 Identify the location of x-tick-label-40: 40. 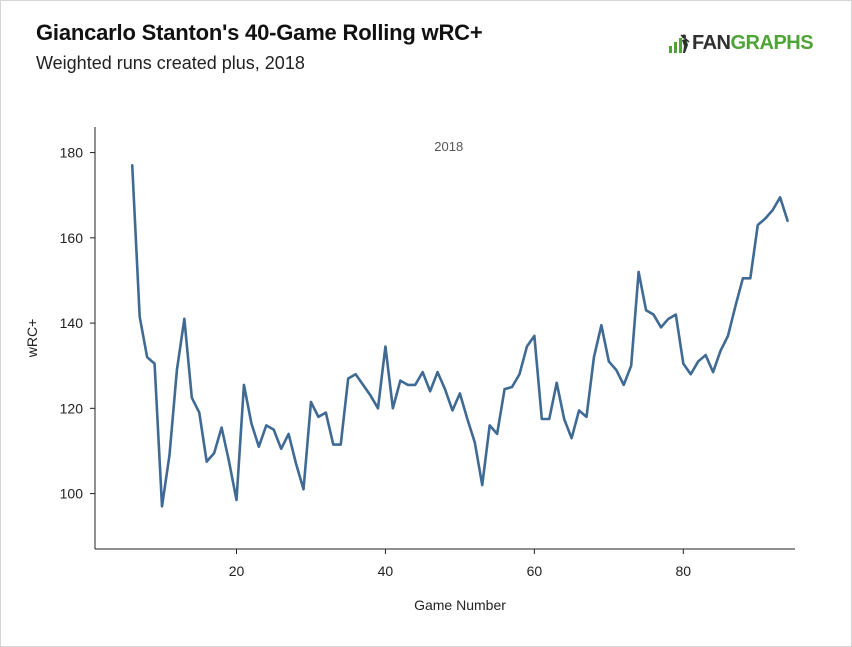
(386, 571).